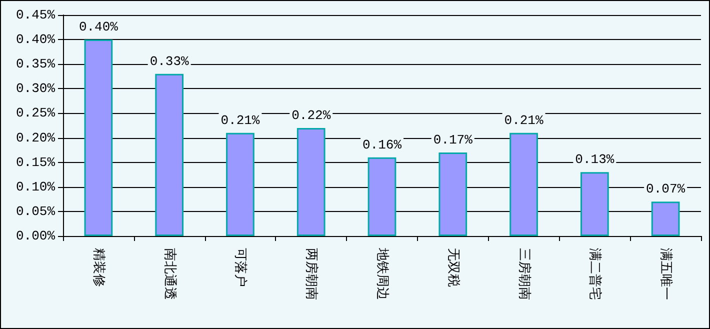 Image resolution: width=710 pixels, height=329 pixels. What do you see at coordinates (595, 274) in the screenshot?
I see `x-tick-label: 满二普宅` at bounding box center [595, 274].